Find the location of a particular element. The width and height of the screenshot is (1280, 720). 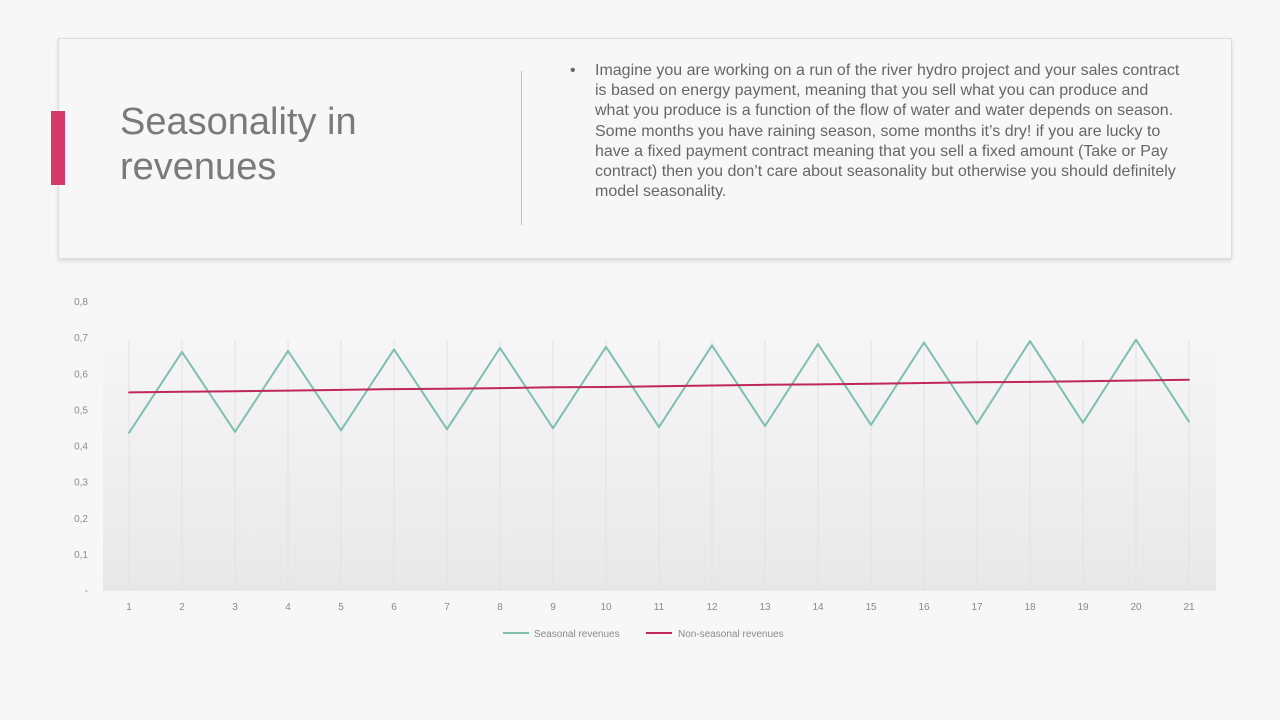

y-tick-label: - is located at coordinates (86, 591).